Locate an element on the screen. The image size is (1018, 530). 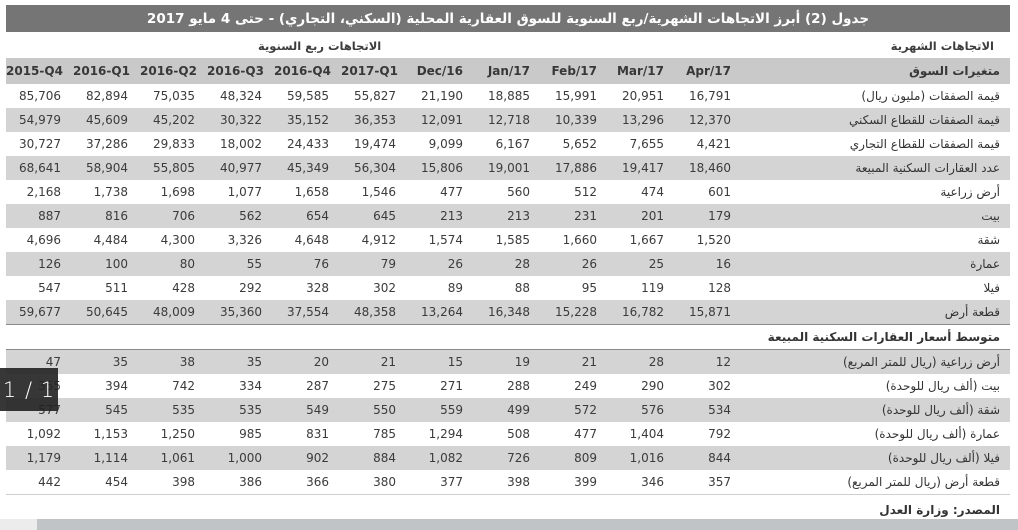
cell-value: 1,667 is located at coordinates (642, 240).